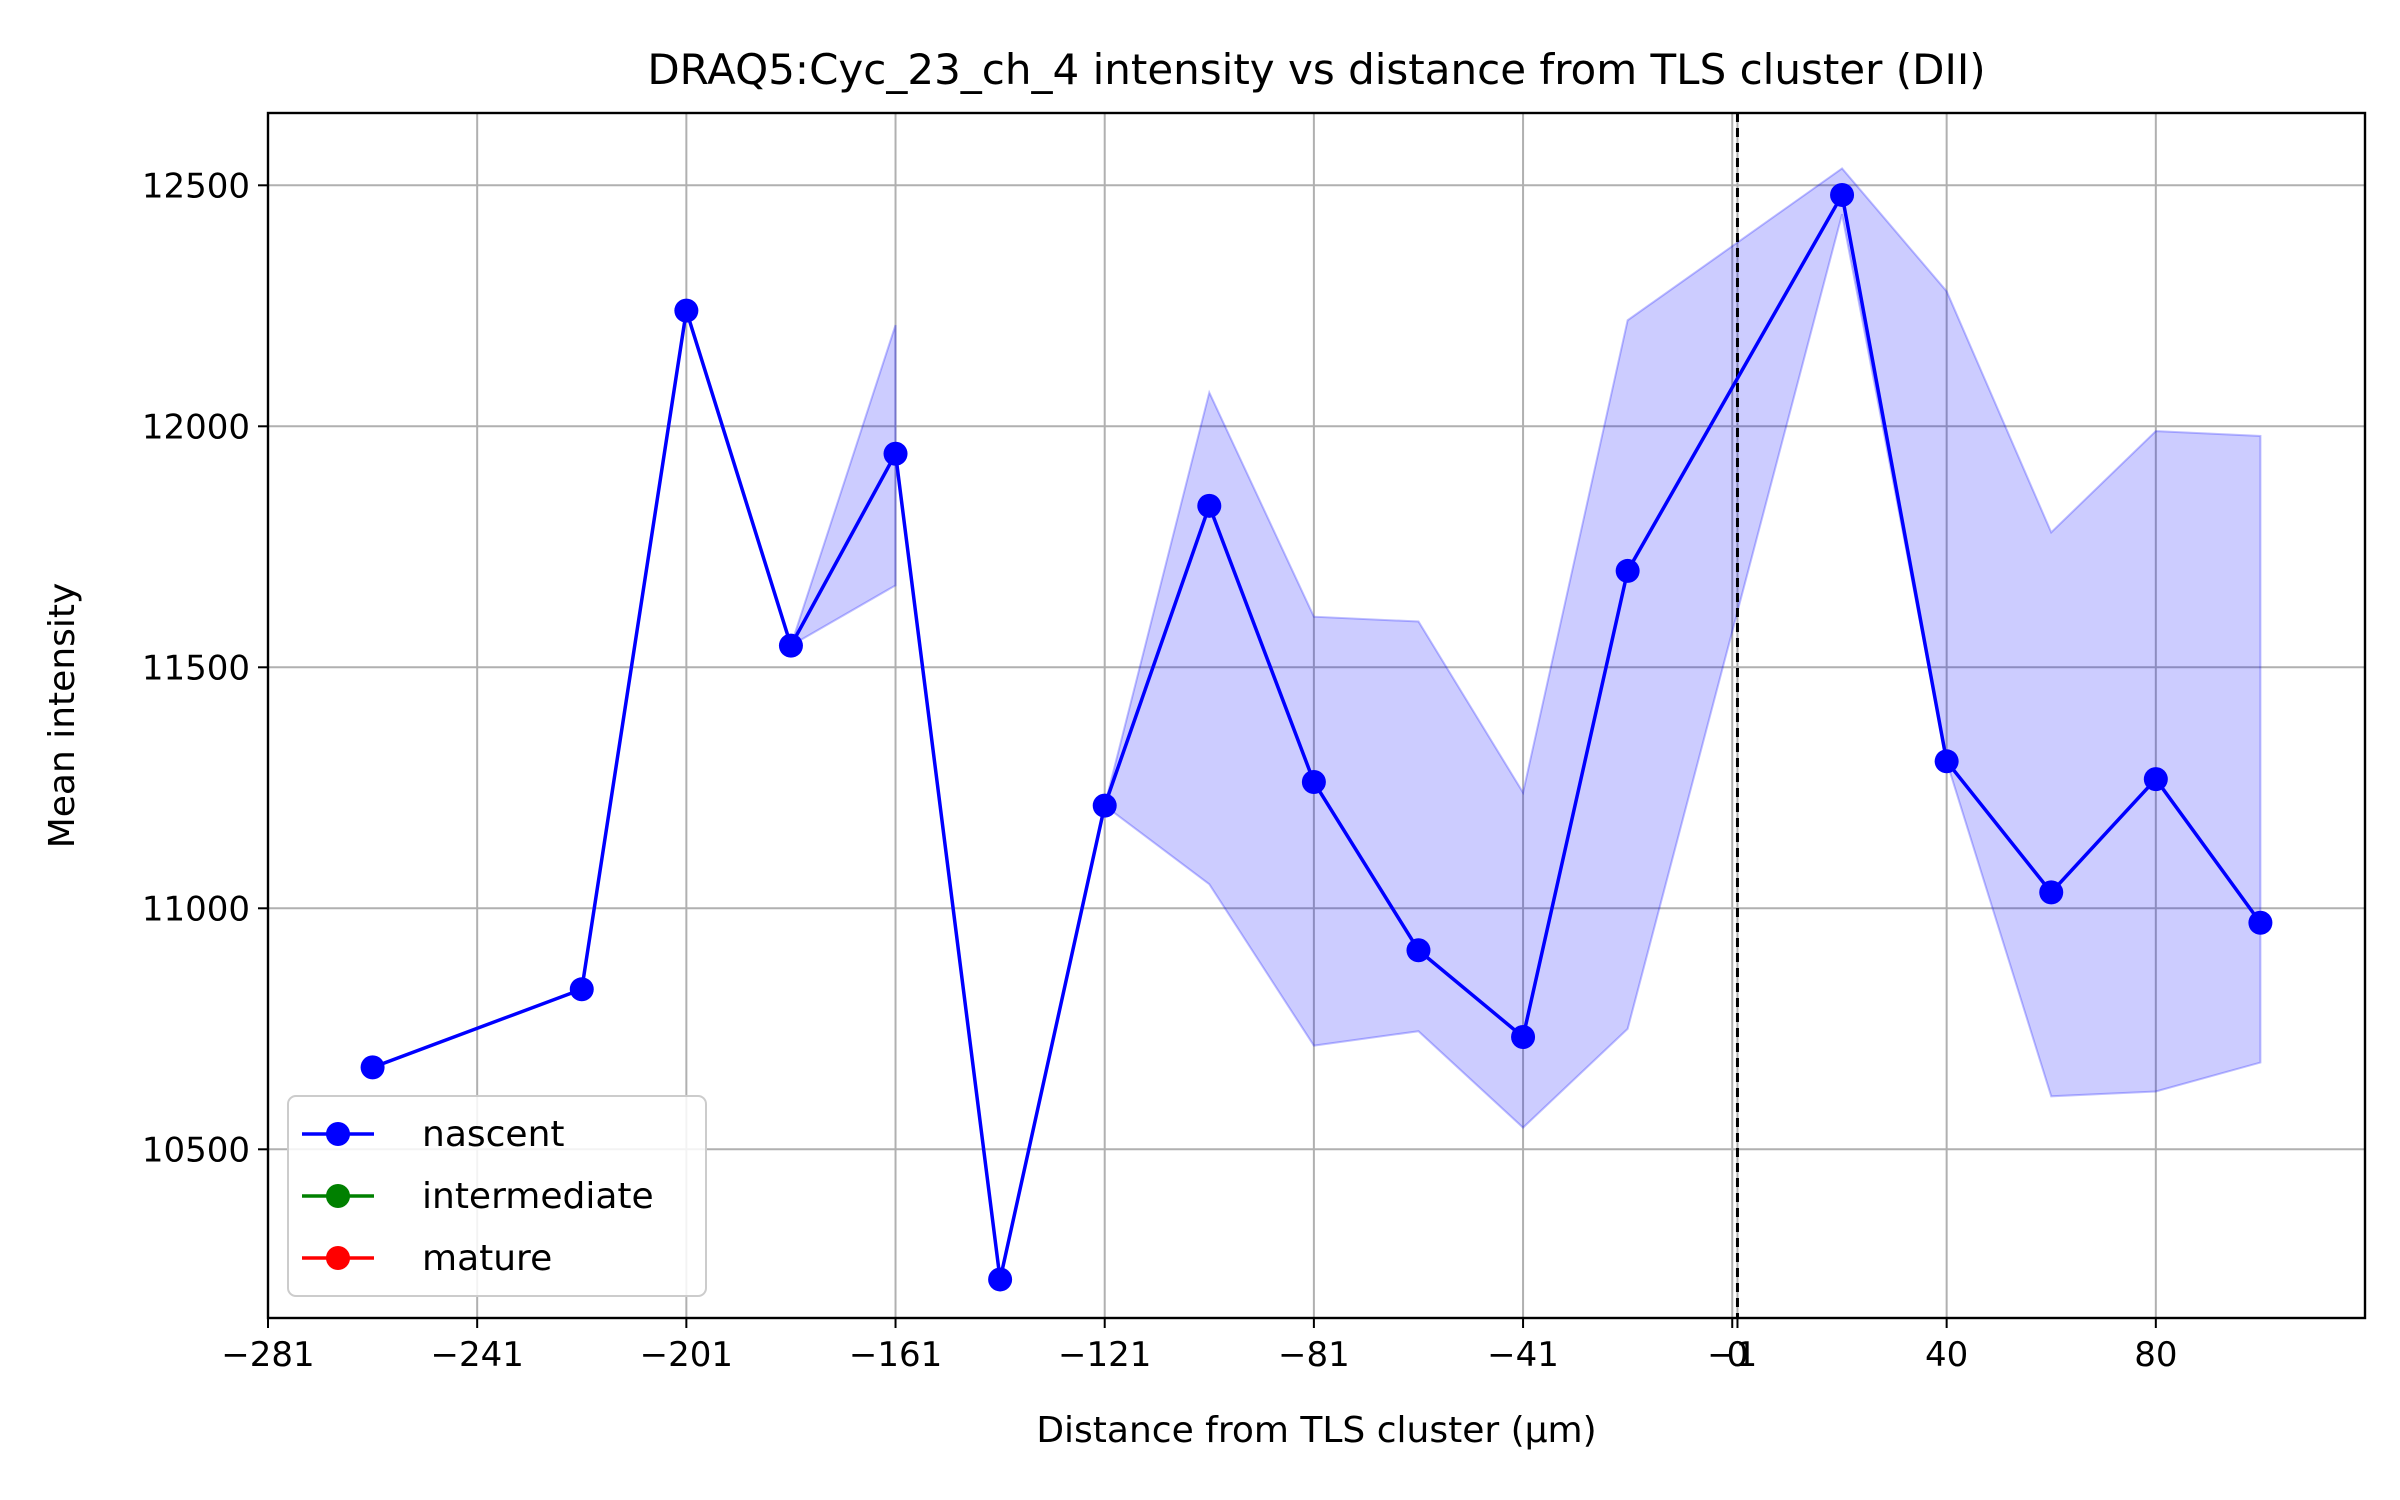 The width and height of the screenshot is (2400, 1500). I want to click on x-tick-label: 80, so click(2155, 1355).